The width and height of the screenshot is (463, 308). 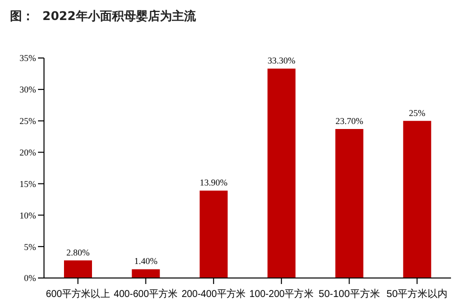 I want to click on y-tick-label: 35%, so click(x=28, y=58).